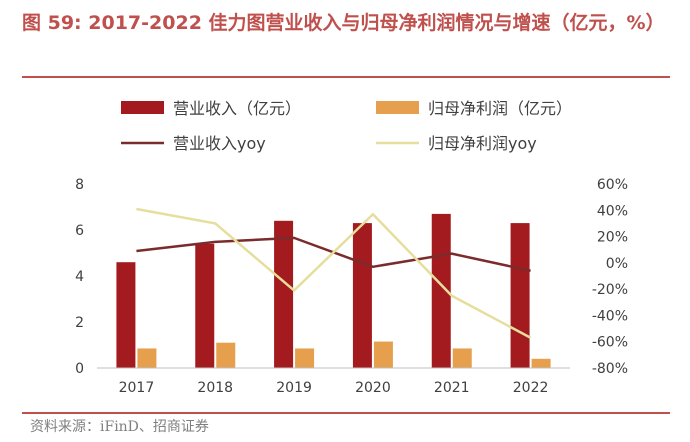 The image size is (690, 442). Describe the element at coordinates (612, 185) in the screenshot. I see `y-right-tick-label: 60%` at that location.